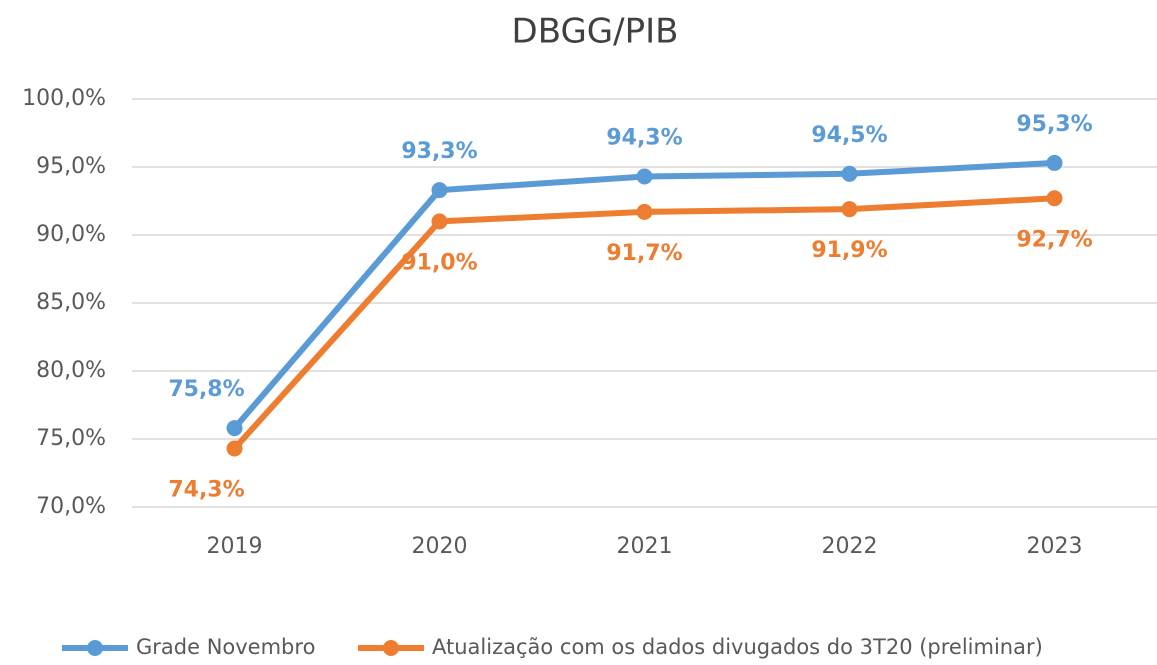 The width and height of the screenshot is (1157, 665). What do you see at coordinates (71, 370) in the screenshot?
I see `y-tick-label: 80,0%` at bounding box center [71, 370].